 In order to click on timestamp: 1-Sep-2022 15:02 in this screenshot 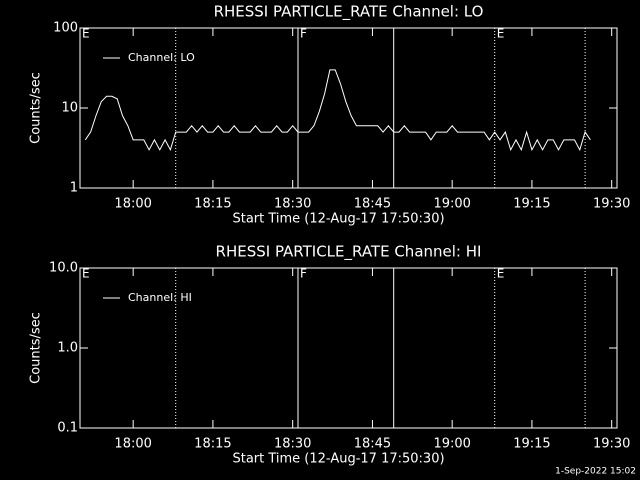, I will do `click(595, 472)`.